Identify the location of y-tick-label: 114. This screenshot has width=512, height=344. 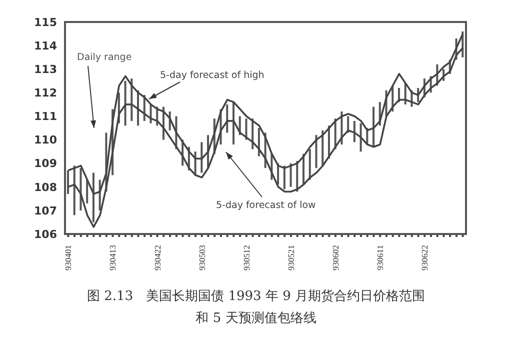
(46, 45).